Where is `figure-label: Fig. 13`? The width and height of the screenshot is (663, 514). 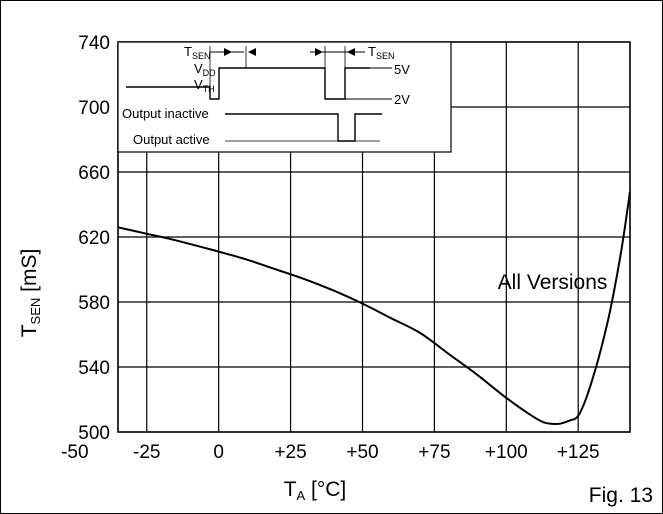
figure-label: Fig. 13 is located at coordinates (621, 495).